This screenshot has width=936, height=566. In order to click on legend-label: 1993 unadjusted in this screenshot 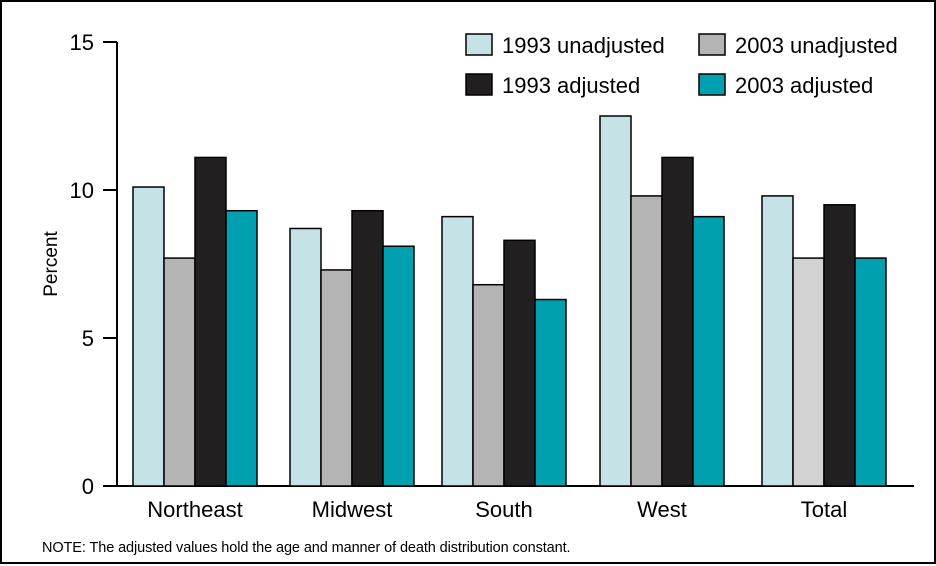, I will do `click(583, 45)`.